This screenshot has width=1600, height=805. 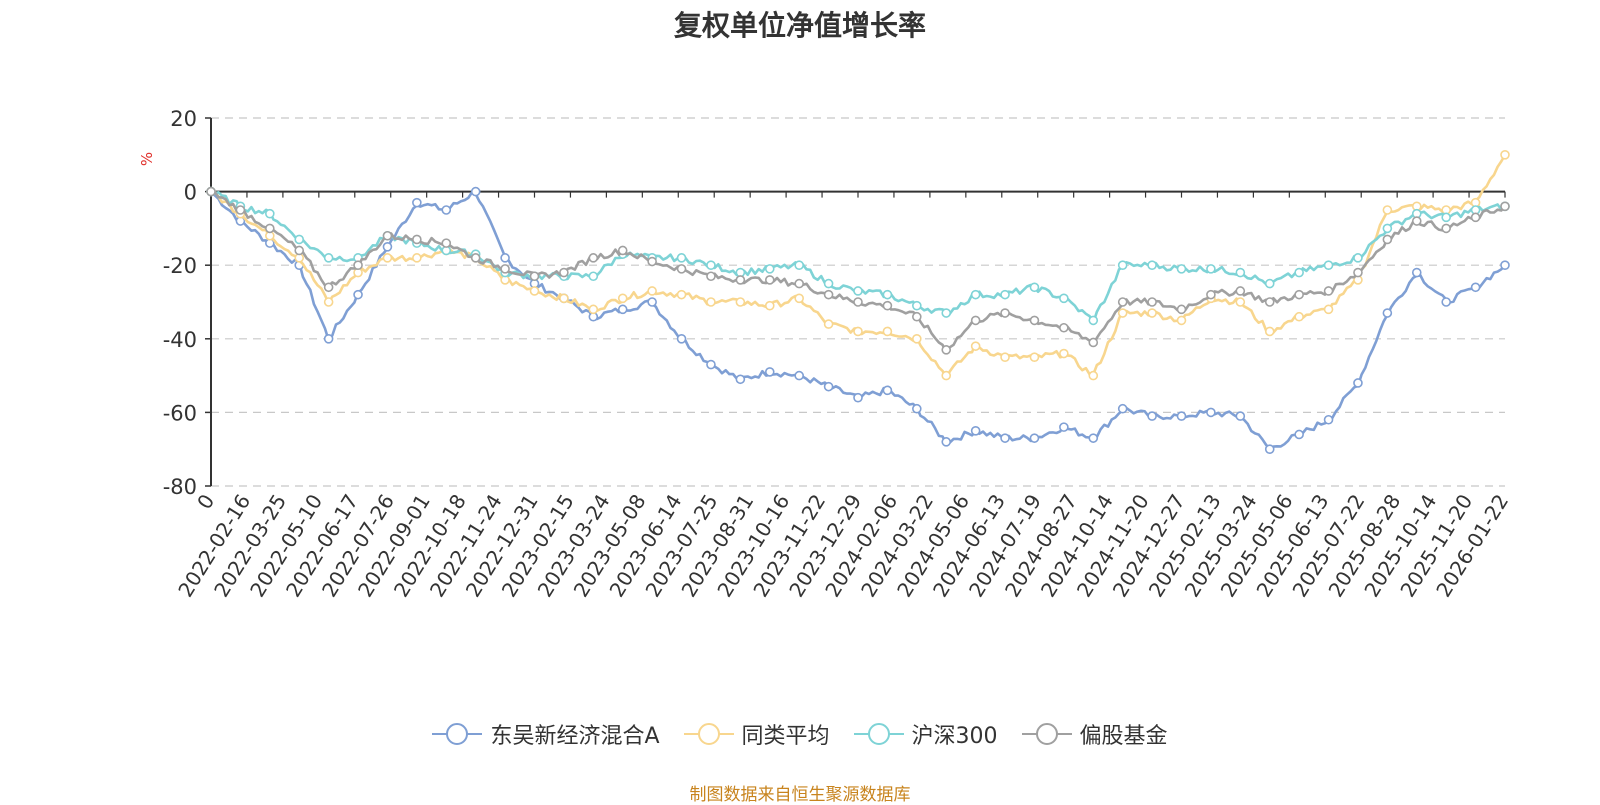 What do you see at coordinates (205, 502) in the screenshot?
I see `x-tick-label: 0` at bounding box center [205, 502].